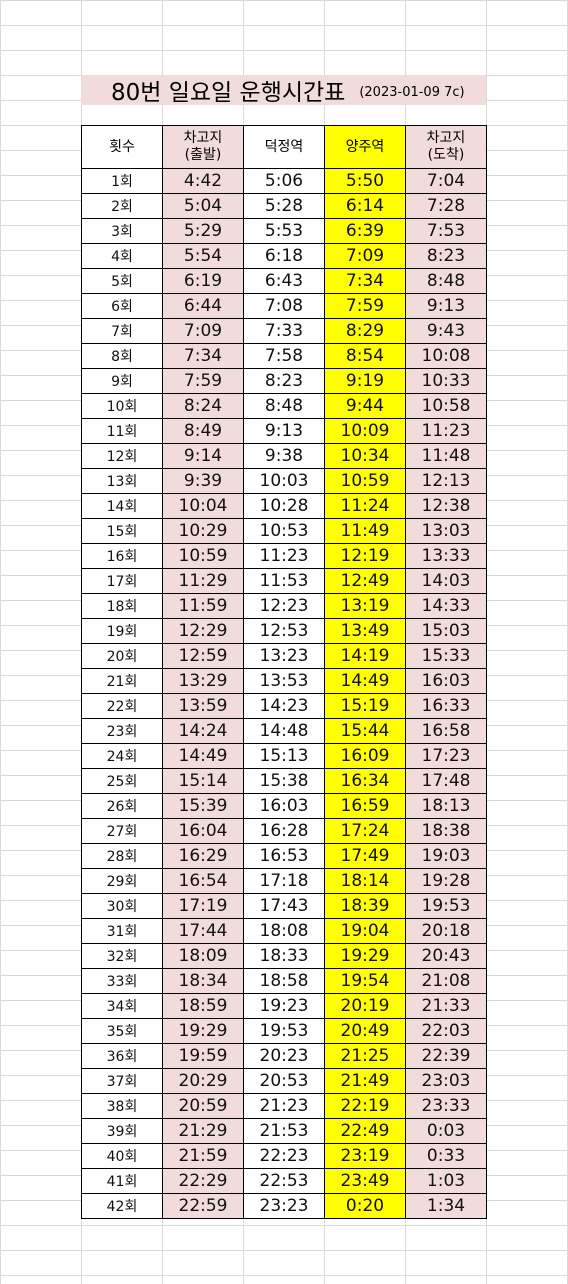 The width and height of the screenshot is (568, 1284). What do you see at coordinates (122, 1056) in the screenshot?
I see `count-cell: 36회` at bounding box center [122, 1056].